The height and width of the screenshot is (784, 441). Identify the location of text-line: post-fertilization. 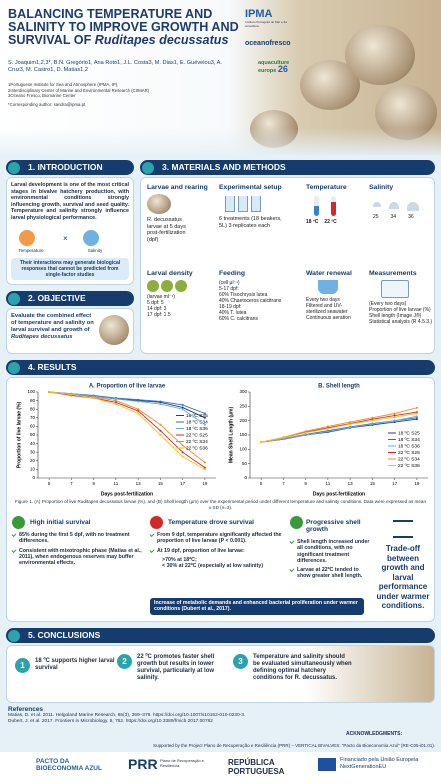
(166, 233).